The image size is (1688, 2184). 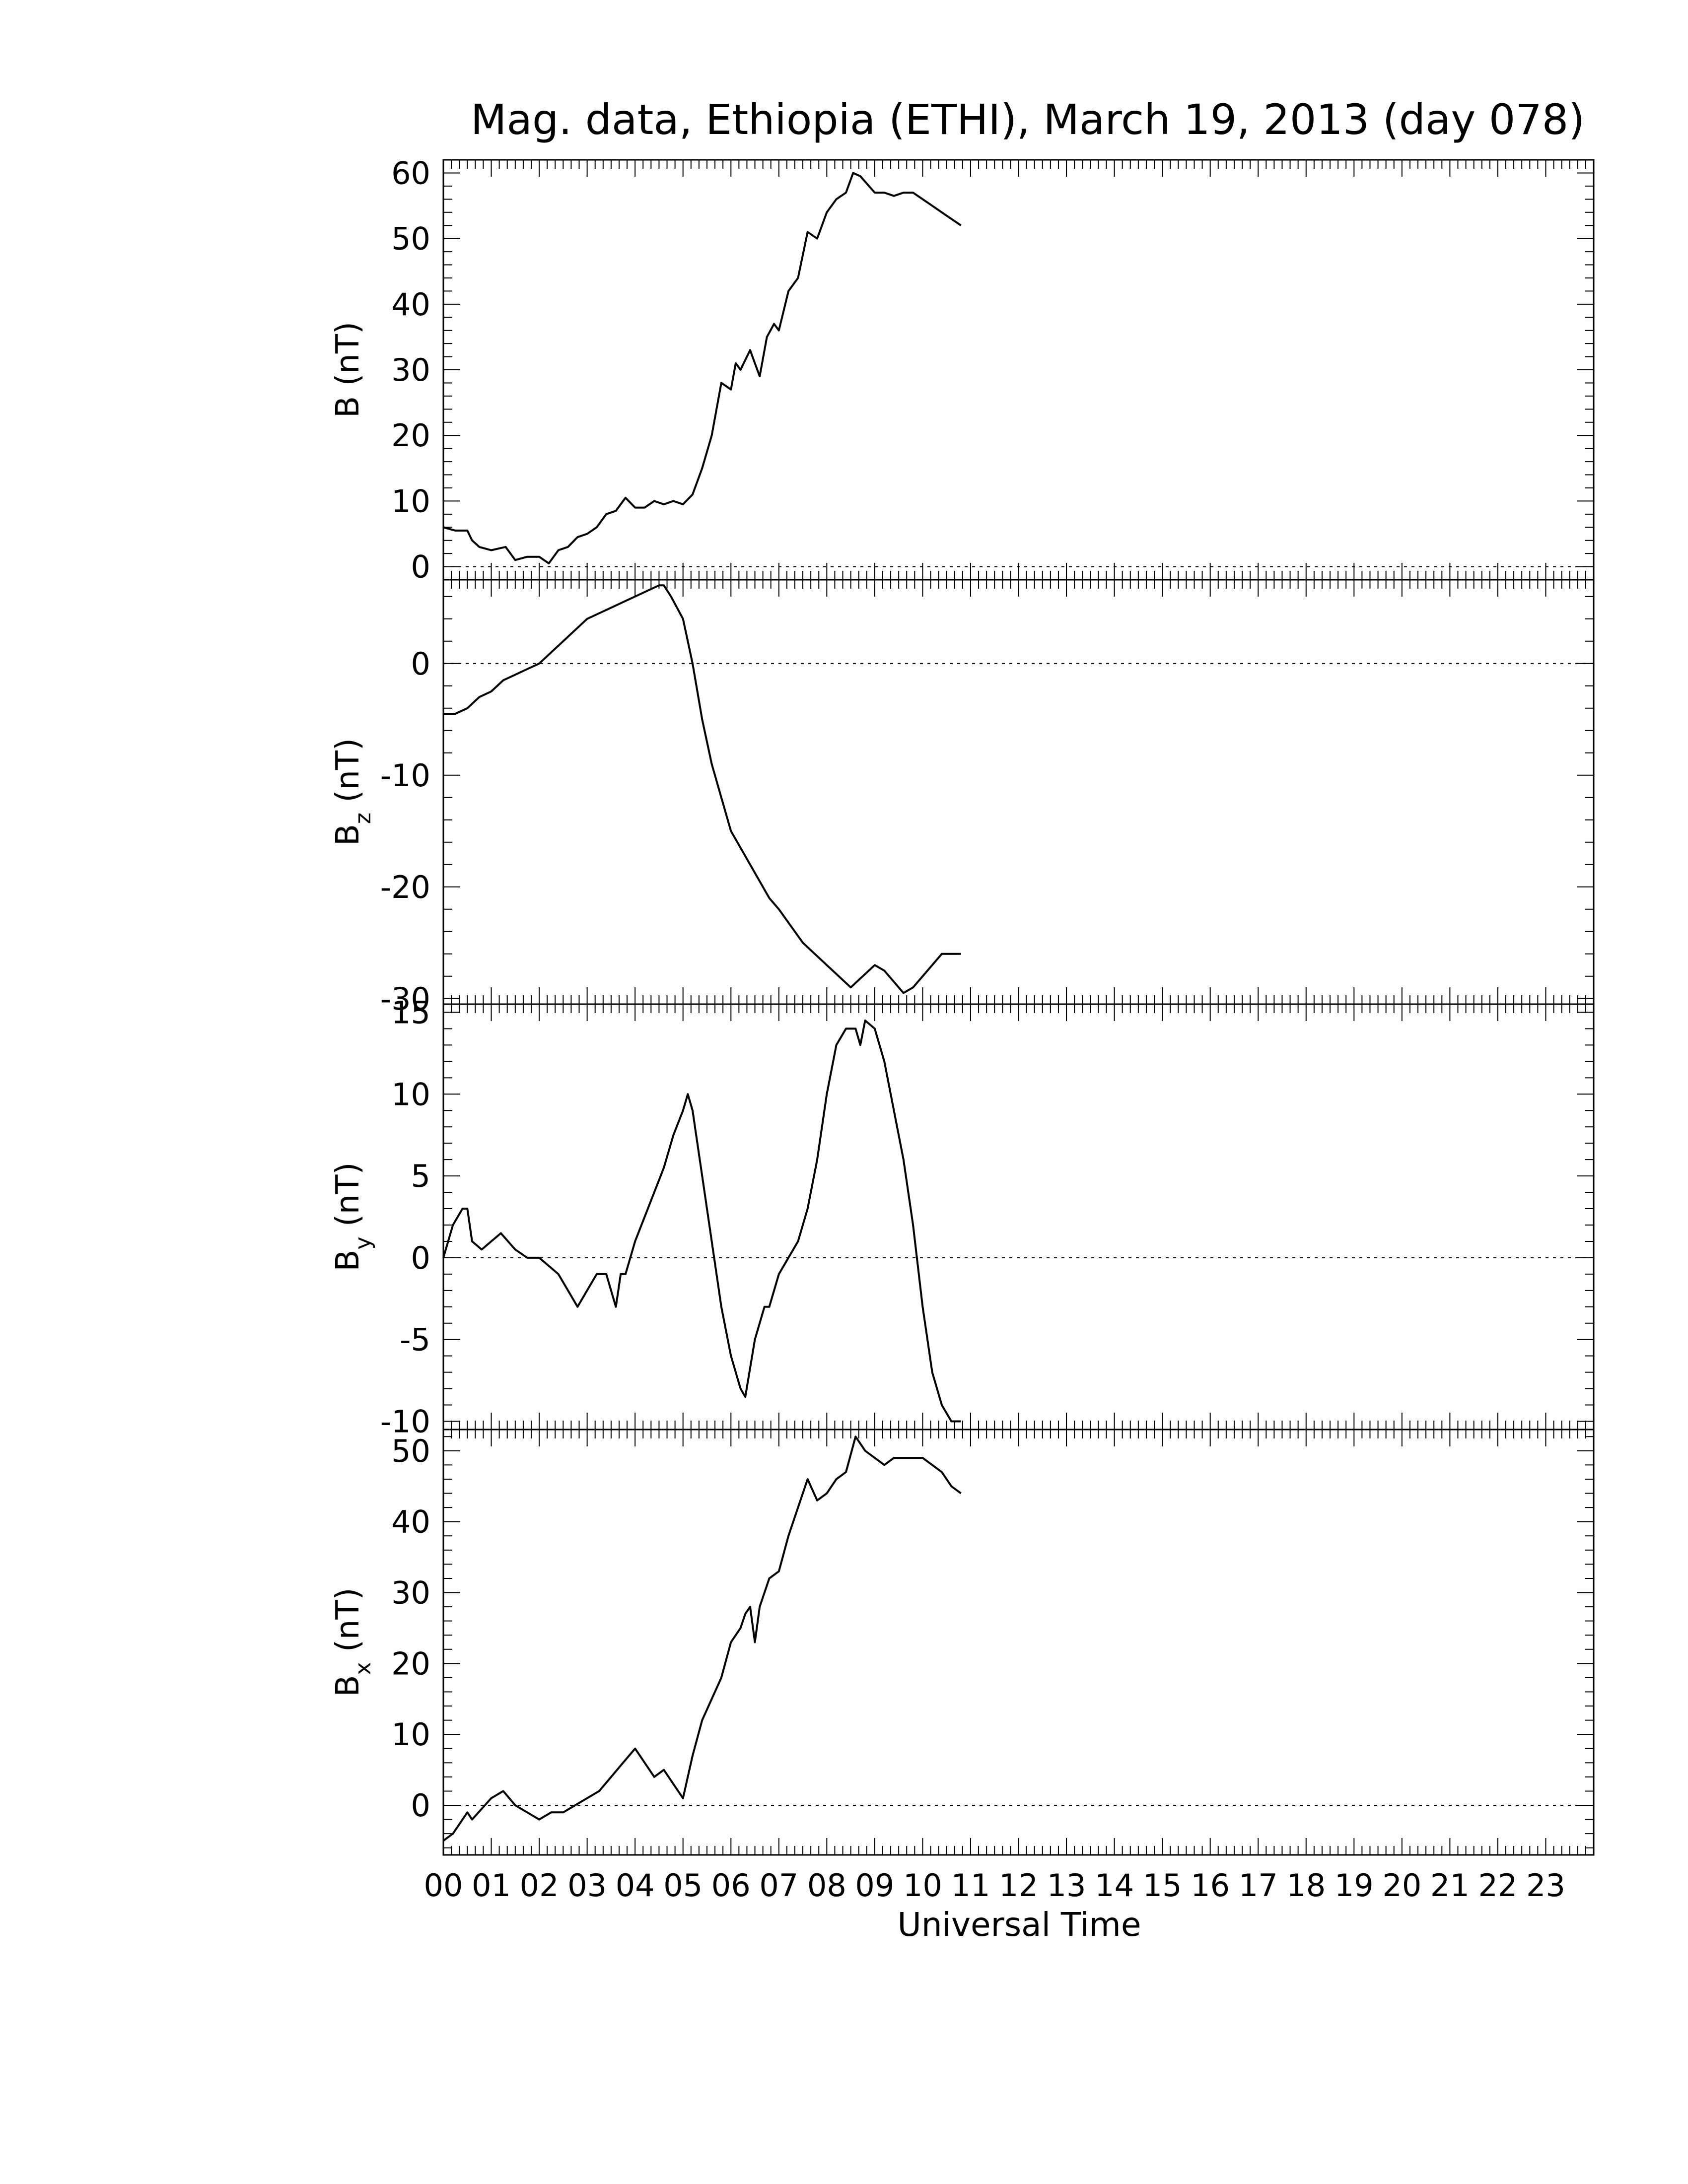 I want to click on y-axis-label: B (nT), so click(x=348, y=370).